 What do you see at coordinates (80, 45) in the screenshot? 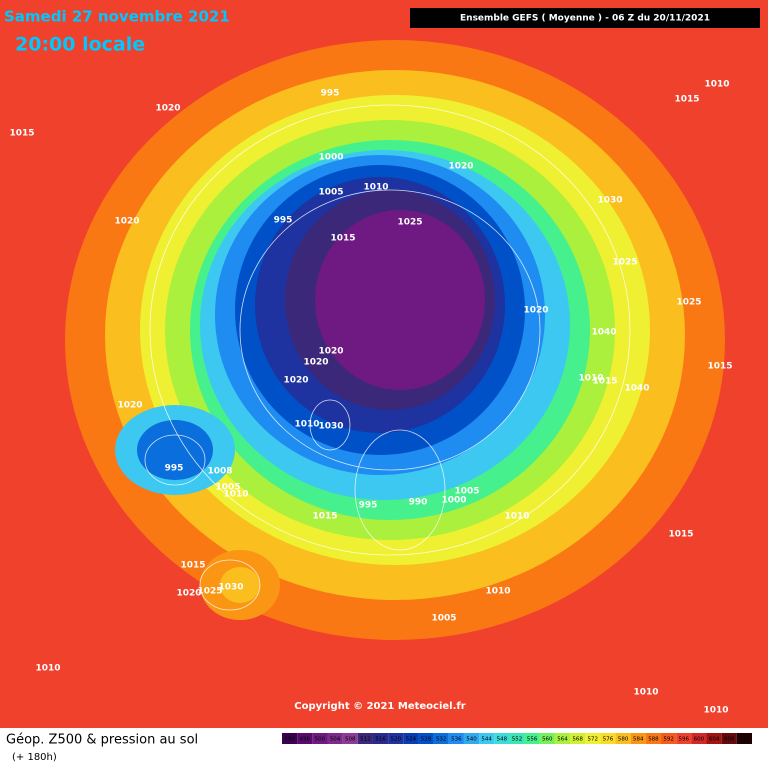
I see `local-time: 20:00 locale` at bounding box center [80, 45].